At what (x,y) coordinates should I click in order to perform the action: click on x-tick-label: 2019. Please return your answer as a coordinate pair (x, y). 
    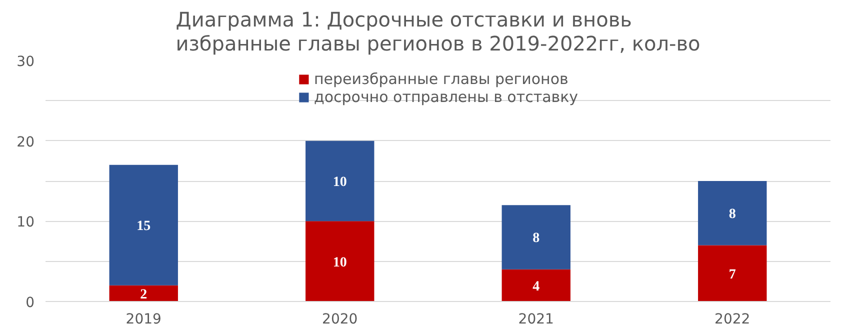
    Looking at the image, I should click on (144, 320).